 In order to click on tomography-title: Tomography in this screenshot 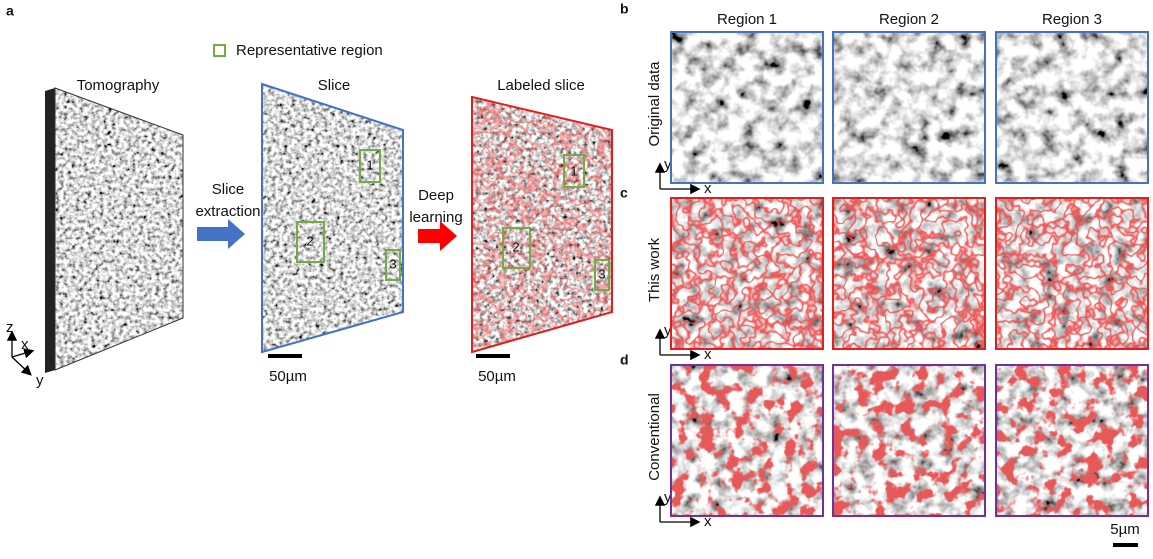, I will do `click(118, 85)`.